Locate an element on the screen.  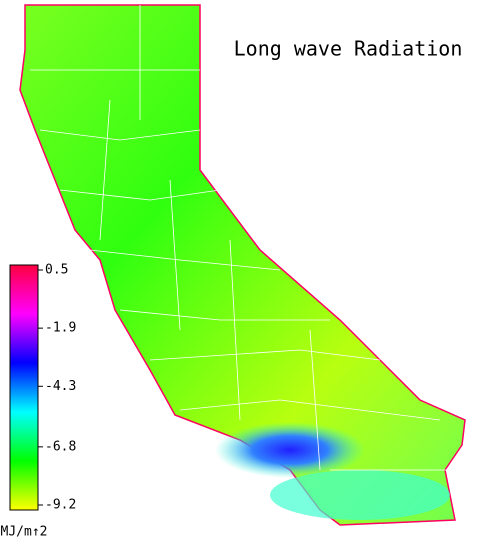
colorbar is located at coordinates (24, 387).